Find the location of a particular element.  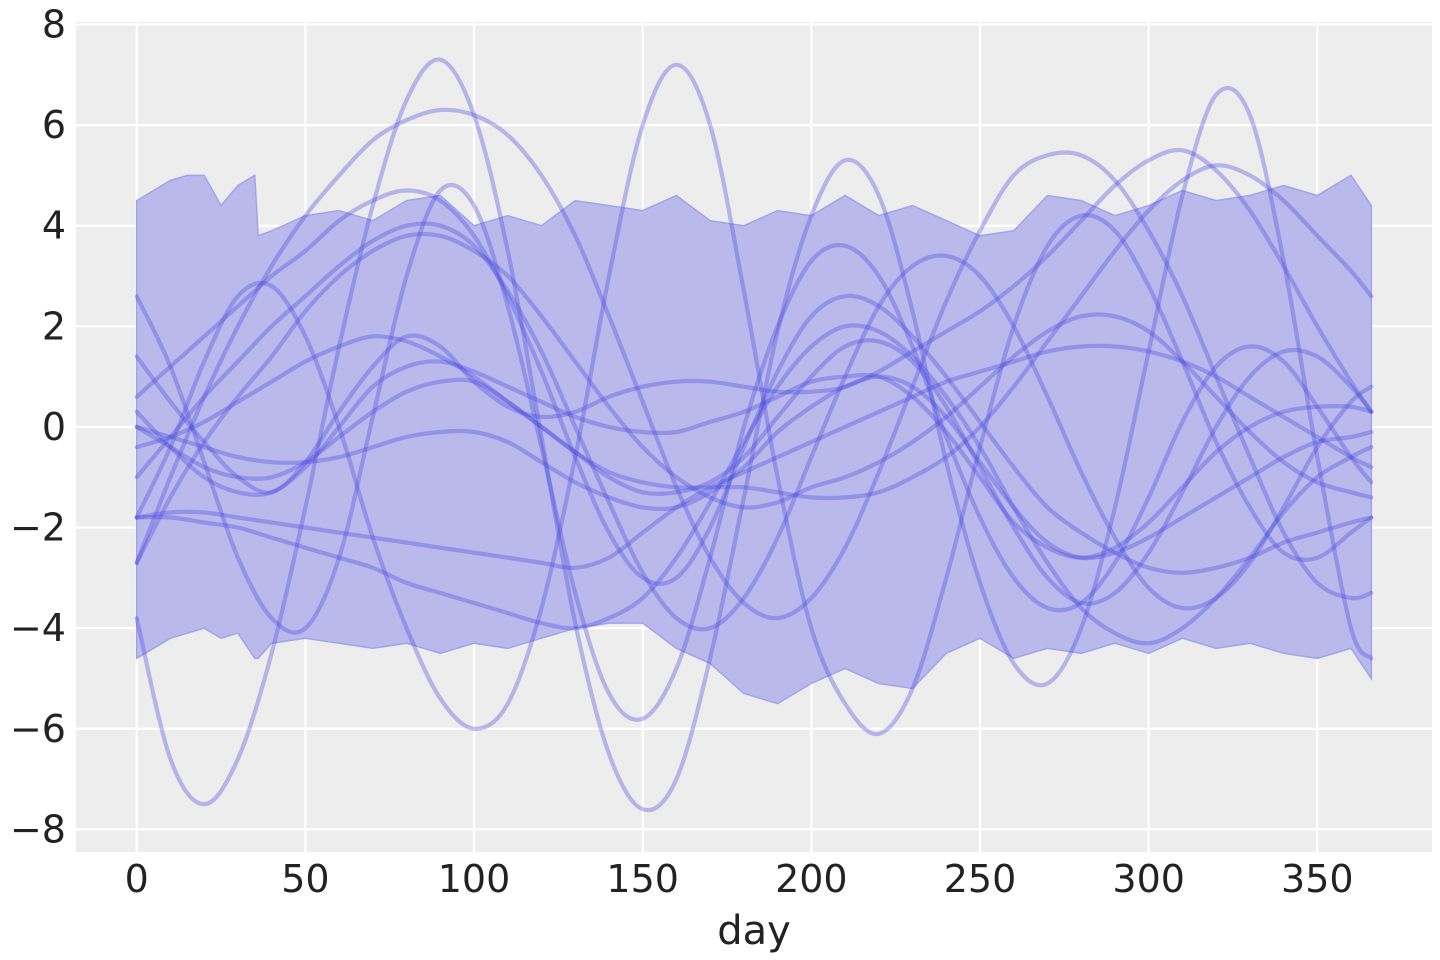

y-tick-label: 6 is located at coordinates (54, 125).